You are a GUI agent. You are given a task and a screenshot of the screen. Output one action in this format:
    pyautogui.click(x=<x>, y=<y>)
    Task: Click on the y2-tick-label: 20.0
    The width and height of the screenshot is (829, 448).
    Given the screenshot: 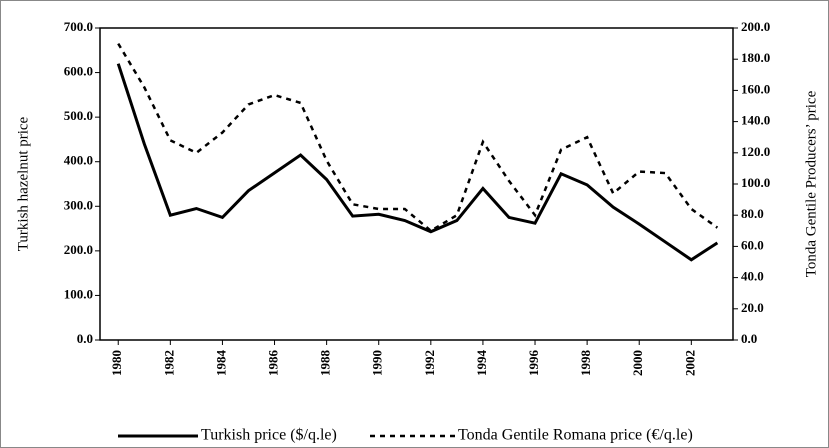 What is the action you would take?
    pyautogui.click(x=752, y=307)
    